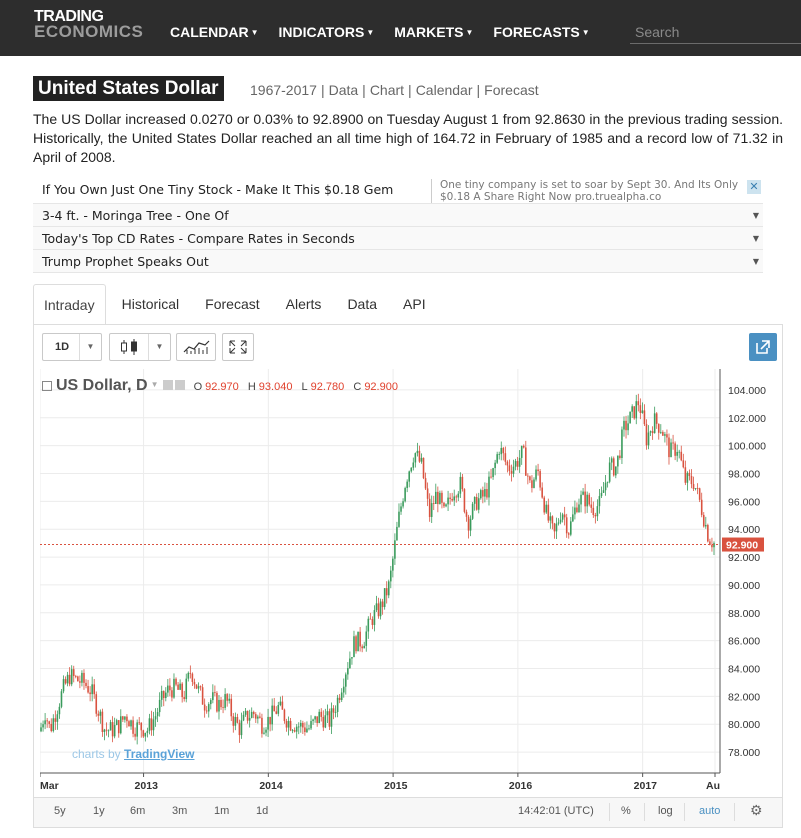  I want to click on nav-indicators: INDICATORS ▼, so click(326, 32).